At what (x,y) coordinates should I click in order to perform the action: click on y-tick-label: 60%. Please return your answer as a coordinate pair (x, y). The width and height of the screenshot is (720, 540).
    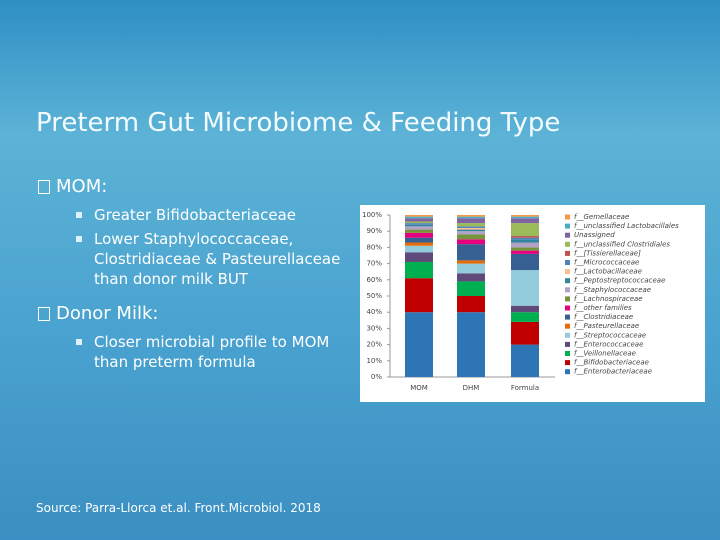
    Looking at the image, I should click on (374, 280).